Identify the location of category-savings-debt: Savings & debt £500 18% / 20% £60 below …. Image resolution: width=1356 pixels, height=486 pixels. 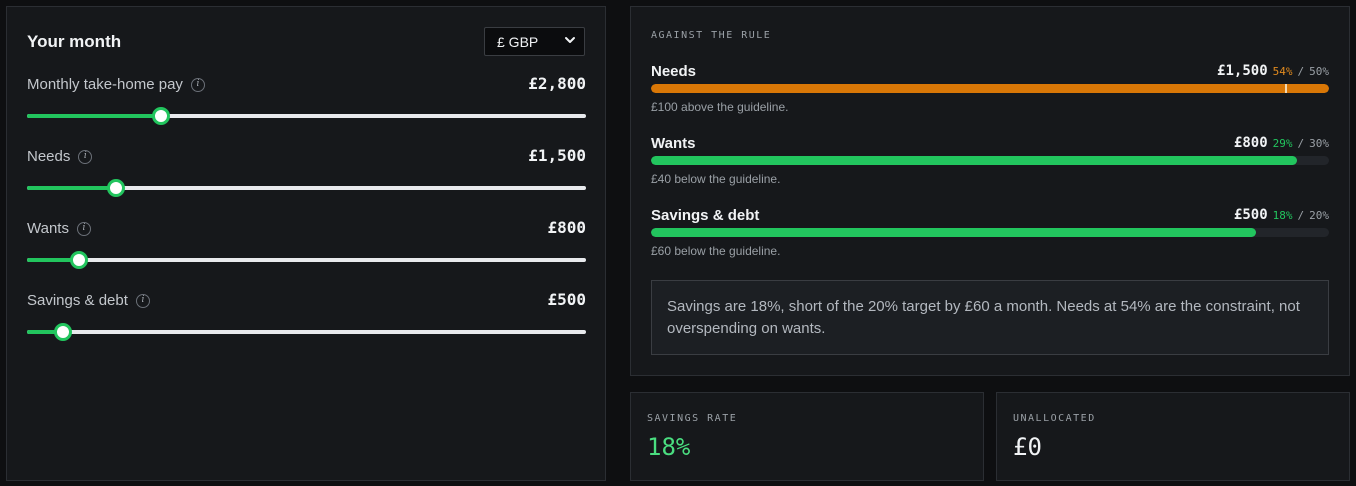
(990, 239).